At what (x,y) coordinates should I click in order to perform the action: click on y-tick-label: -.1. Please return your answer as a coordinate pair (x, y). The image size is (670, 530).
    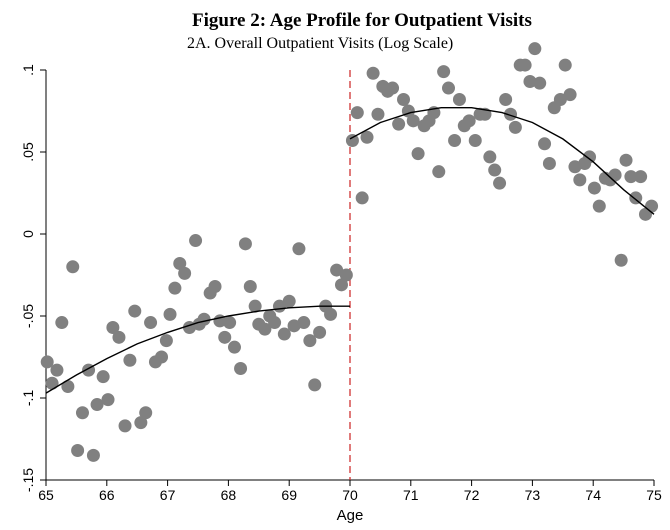
    Looking at the image, I should click on (28, 398).